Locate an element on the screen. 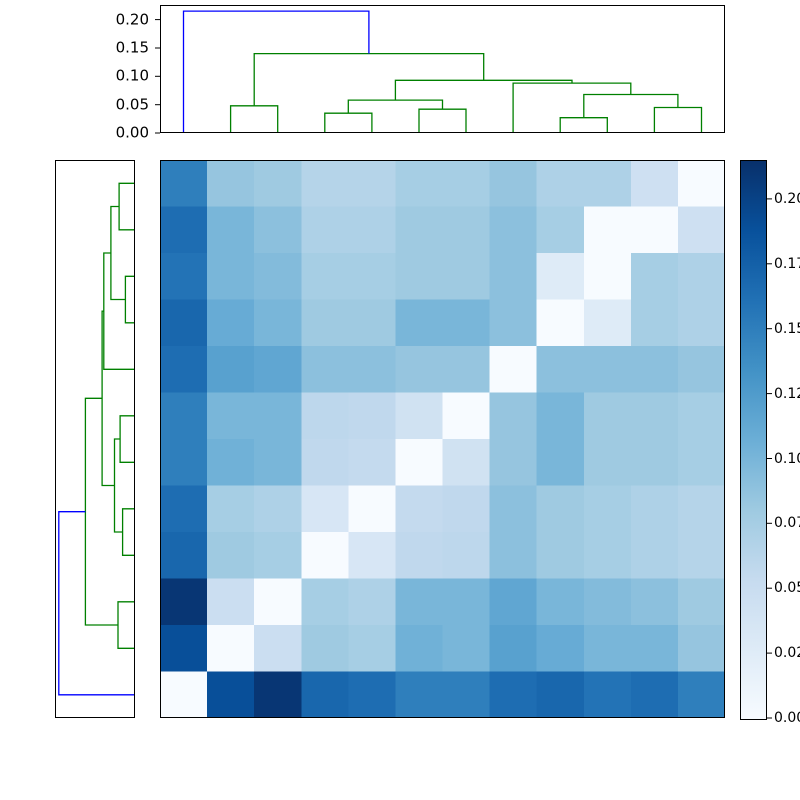 Image resolution: width=800 pixels, height=800 pixels. dendrogram-axis-tick-label: 0.05 is located at coordinates (132, 104).